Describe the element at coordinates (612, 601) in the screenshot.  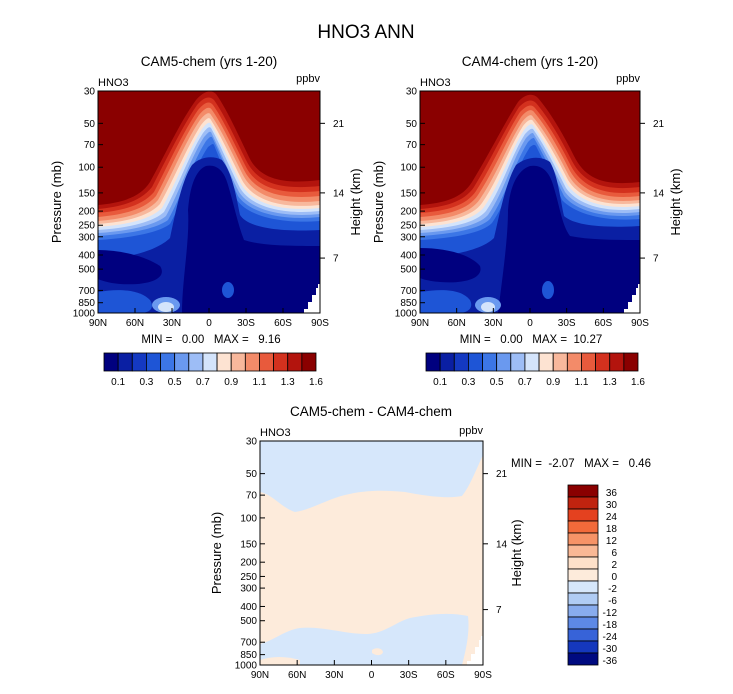
I see `colorbar-label: -6` at that location.